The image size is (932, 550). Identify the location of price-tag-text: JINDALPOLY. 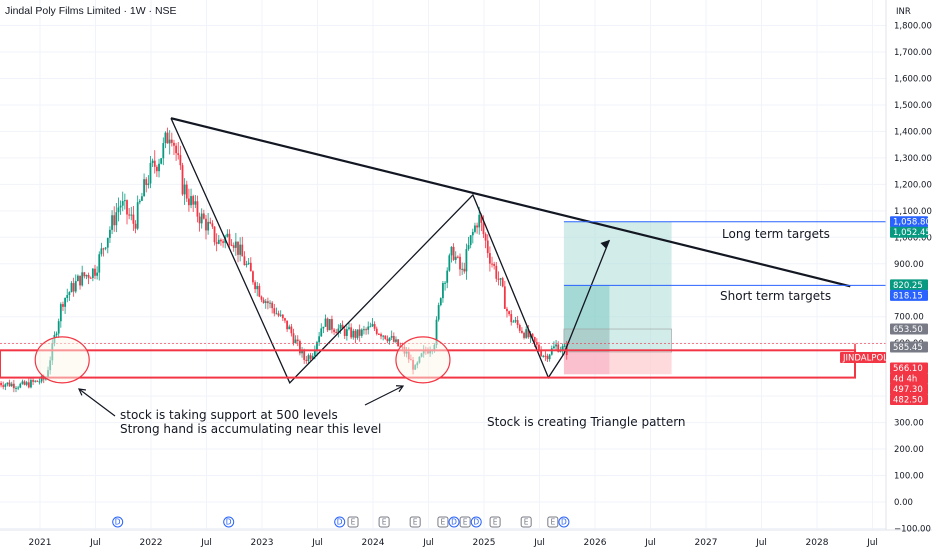
(867, 359).